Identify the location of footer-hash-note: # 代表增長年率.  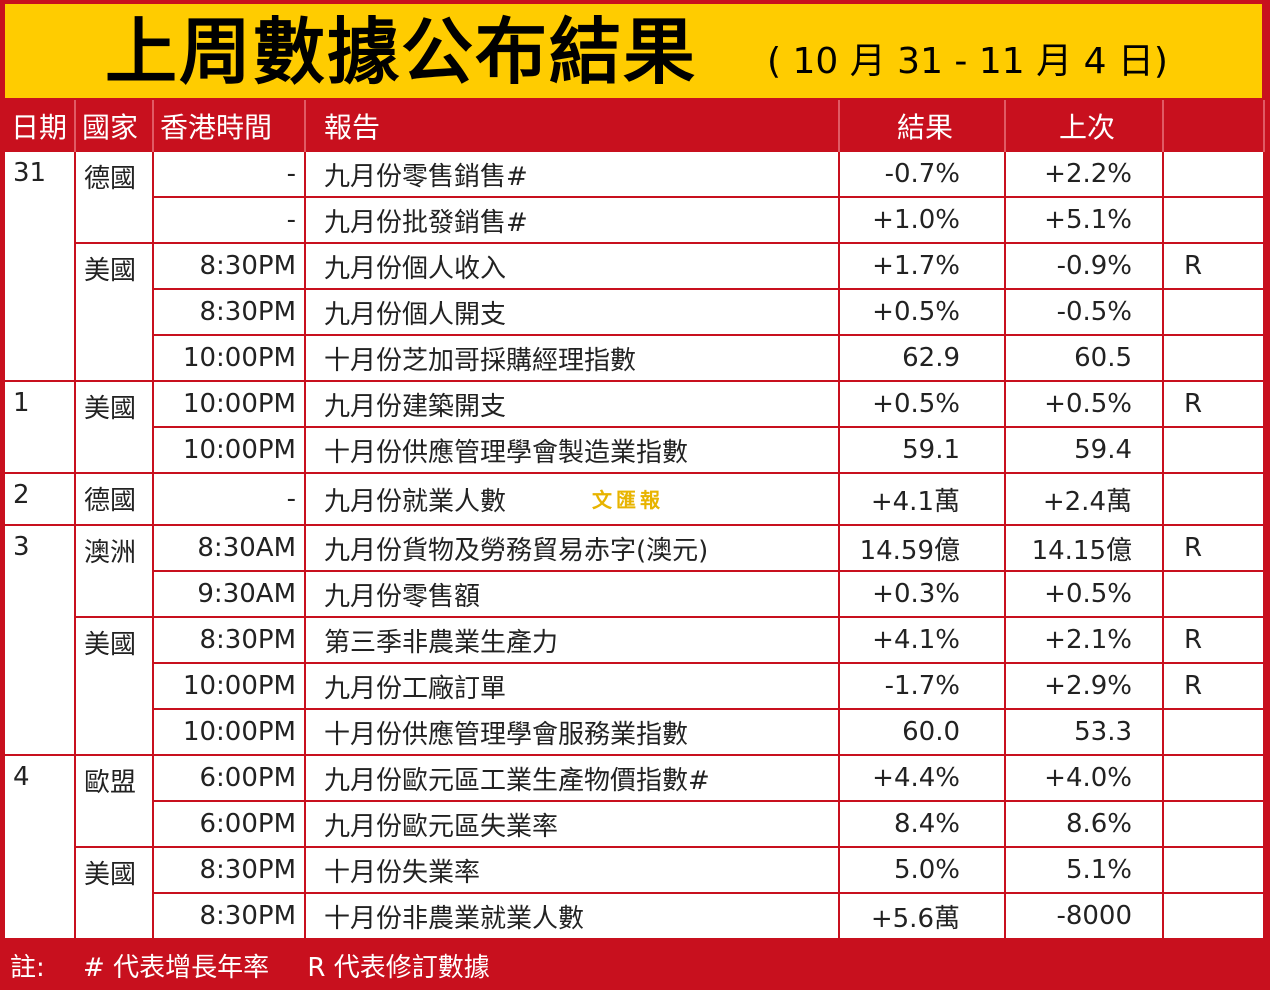
(176, 968).